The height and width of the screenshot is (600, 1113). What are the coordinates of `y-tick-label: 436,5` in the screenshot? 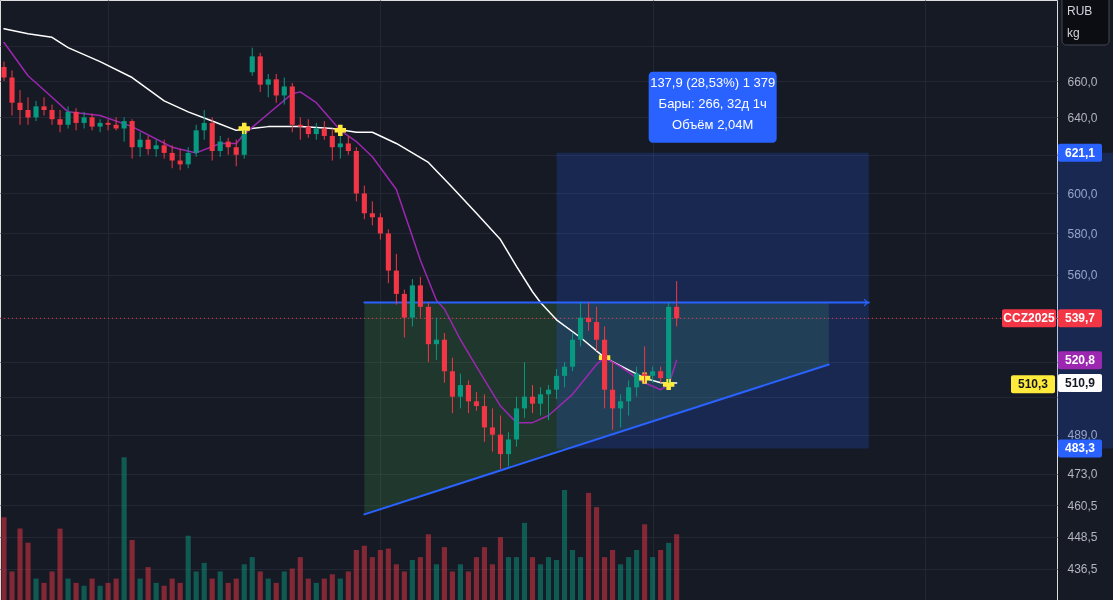 It's located at (1082, 569).